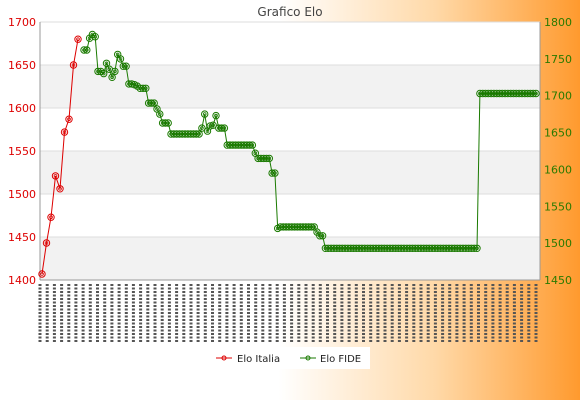 The height and width of the screenshot is (400, 580). What do you see at coordinates (290, 86) in the screenshot?
I see `plot-band` at bounding box center [290, 86].